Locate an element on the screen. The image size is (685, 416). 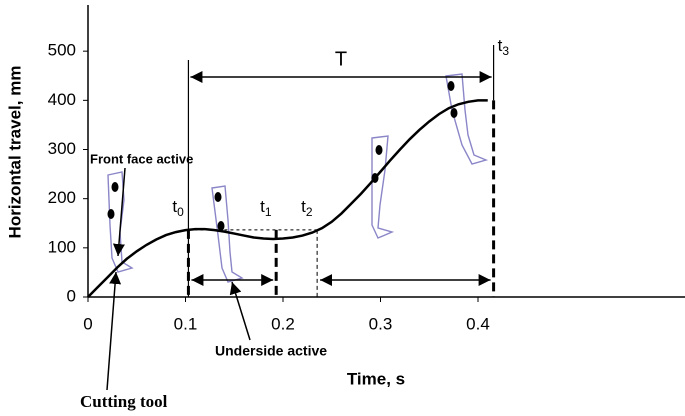
phase-label-subscript: 3 is located at coordinates (505, 51).